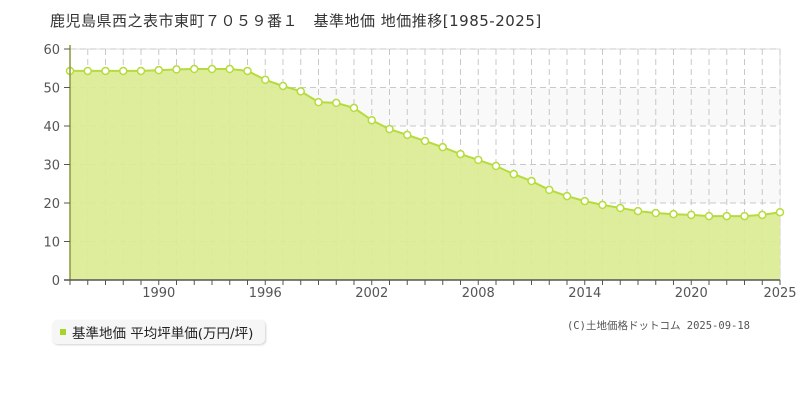  I want to click on svg-text: 0, so click(56, 281).